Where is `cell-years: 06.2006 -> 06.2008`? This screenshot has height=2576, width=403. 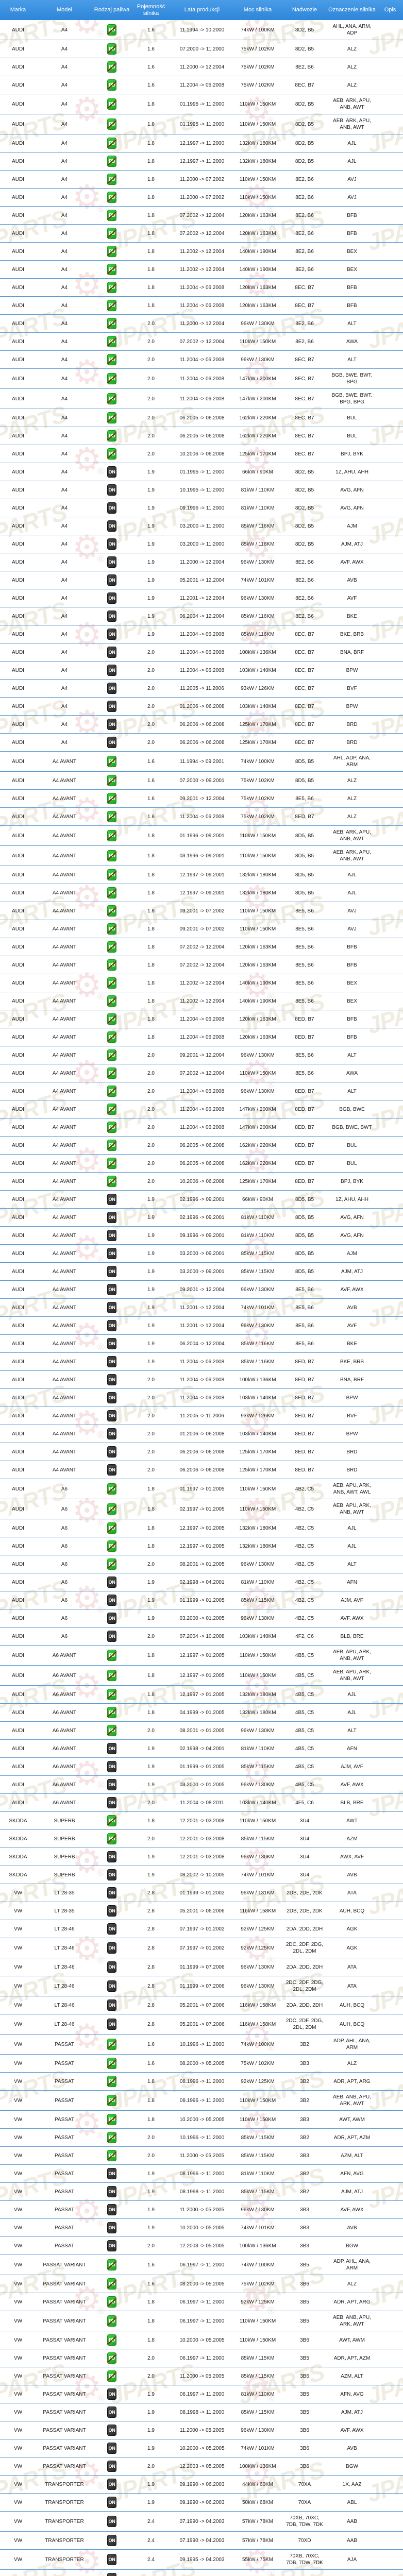 cell-years: 06.2006 -> 06.2008 is located at coordinates (202, 742).